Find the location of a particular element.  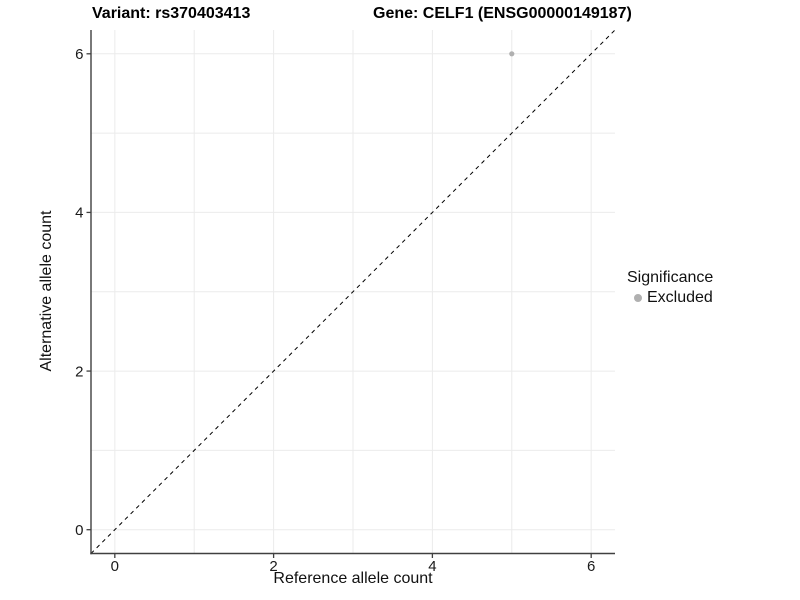

y-tick-label-0: 0 is located at coordinates (79, 530).